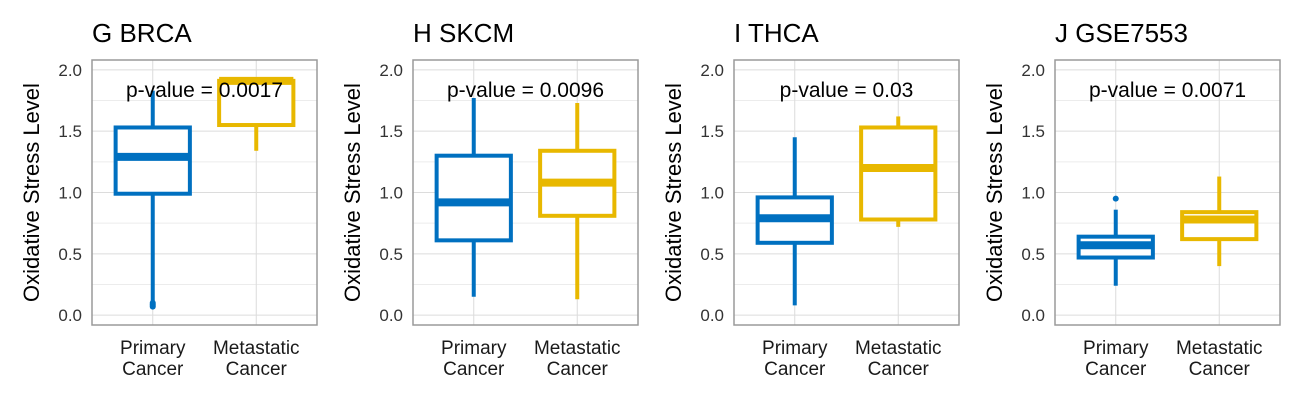  What do you see at coordinates (1167, 90) in the screenshot?
I see `p-value-label: p-value = 0.0071` at bounding box center [1167, 90].